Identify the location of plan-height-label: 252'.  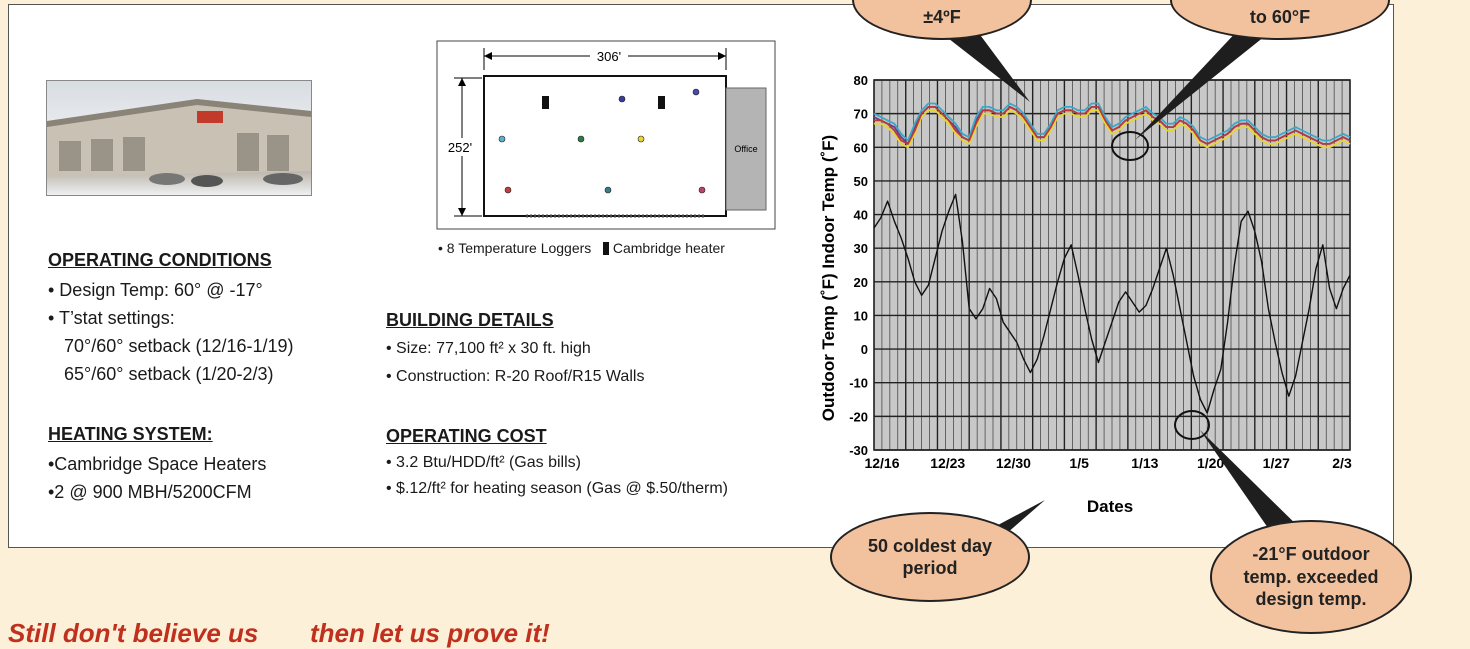
(460, 147).